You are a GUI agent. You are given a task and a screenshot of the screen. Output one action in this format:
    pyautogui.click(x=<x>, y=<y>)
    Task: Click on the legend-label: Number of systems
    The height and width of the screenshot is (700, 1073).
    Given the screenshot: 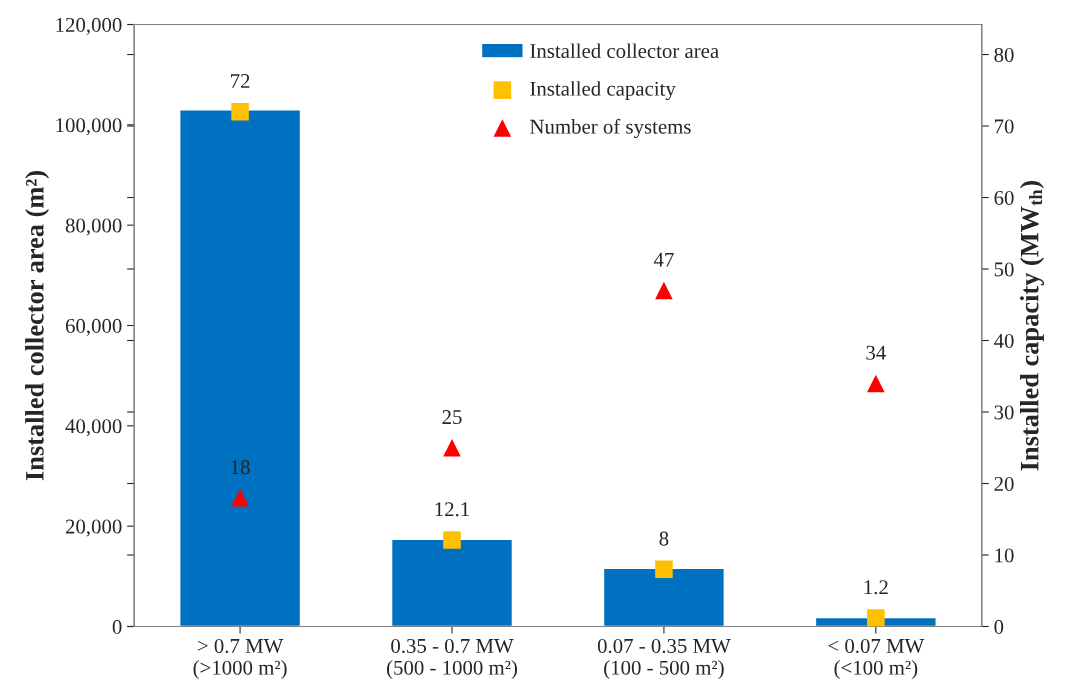 What is the action you would take?
    pyautogui.click(x=610, y=128)
    